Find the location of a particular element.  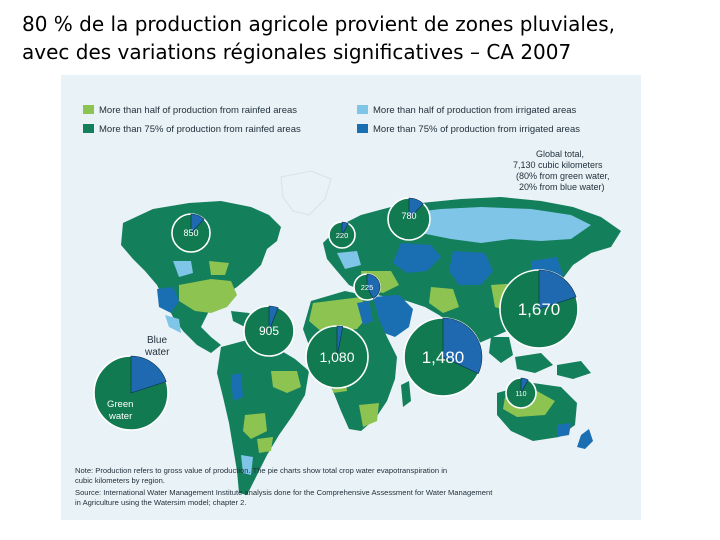

pie-sub-saharan-africa: 1,080 is located at coordinates (337, 357).